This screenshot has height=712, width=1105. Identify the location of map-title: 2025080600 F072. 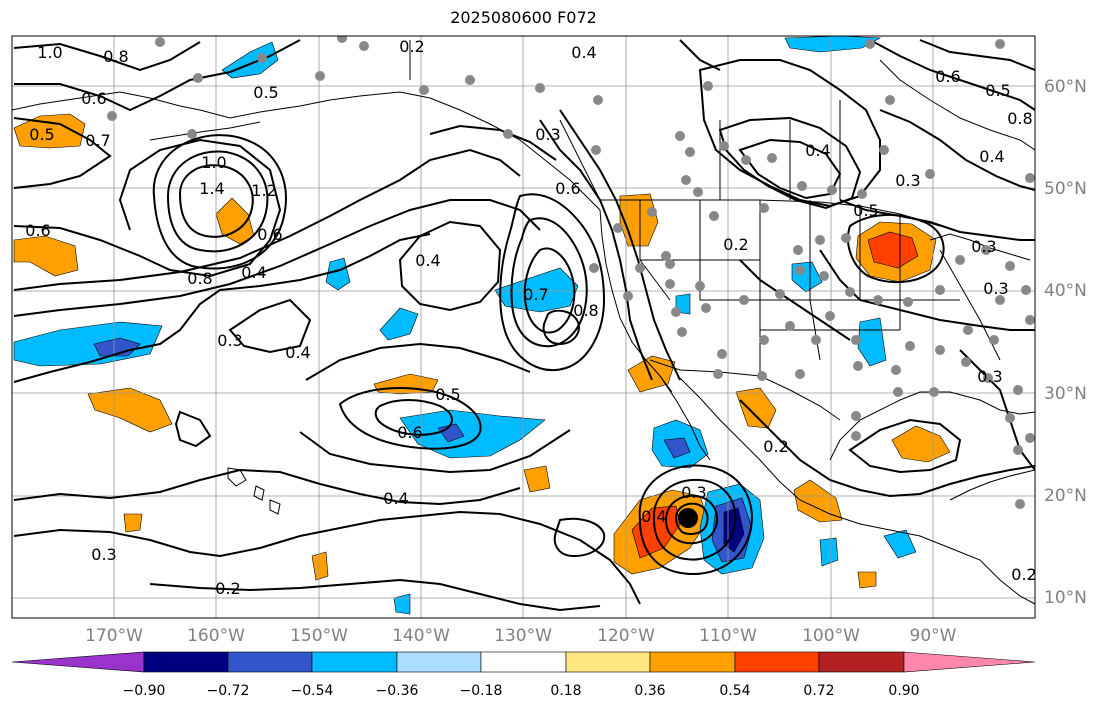
(523, 17).